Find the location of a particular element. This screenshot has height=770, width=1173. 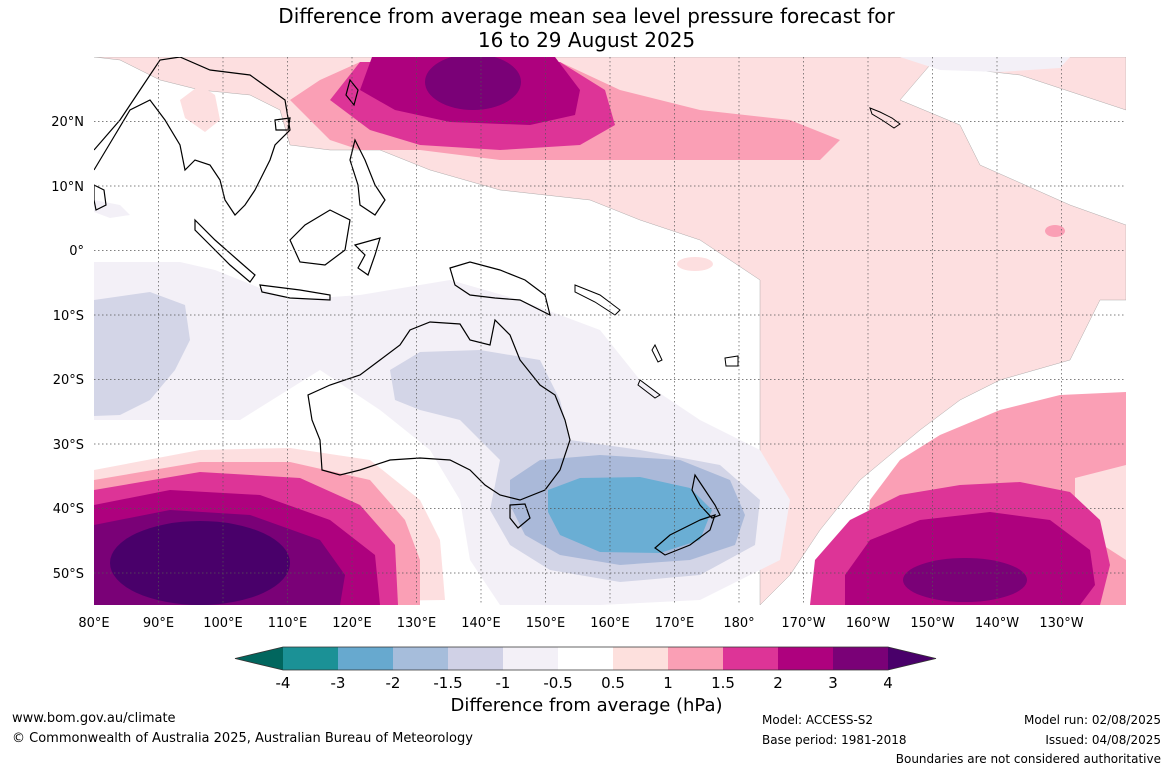

lon-label-140W: 140°W is located at coordinates (997, 623).